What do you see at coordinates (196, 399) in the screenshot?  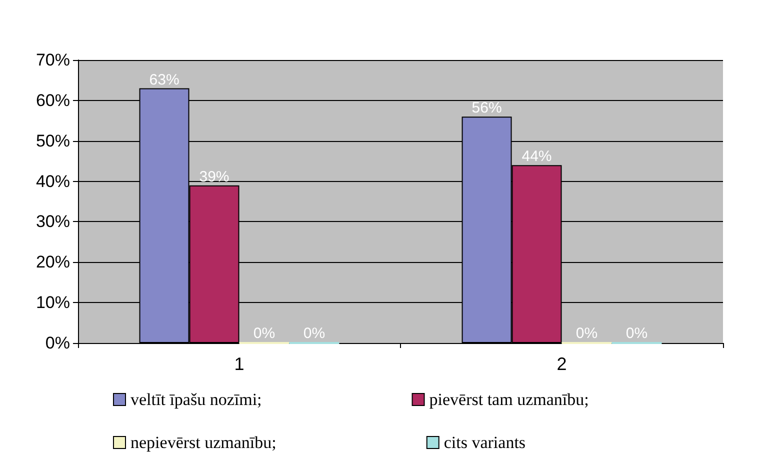 I see `legend-label: veltīt īpašu nozīmi;` at bounding box center [196, 399].